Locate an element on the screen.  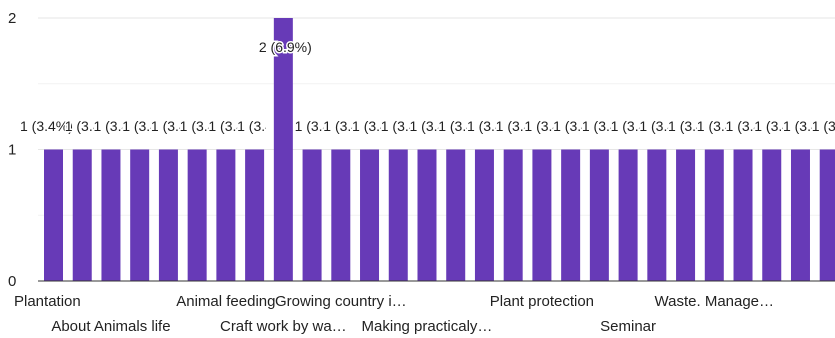
y-axis-ticks: 0 1 2 is located at coordinates (12, 150).